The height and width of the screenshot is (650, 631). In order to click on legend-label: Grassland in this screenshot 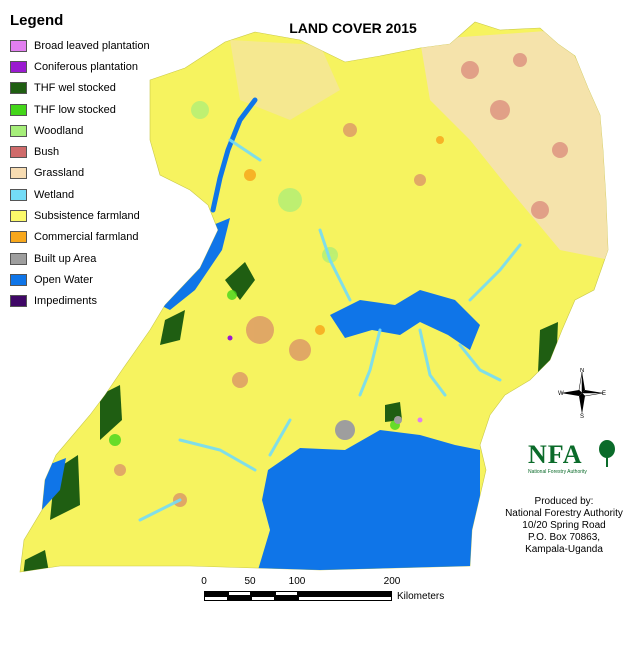, I will do `click(59, 173)`.